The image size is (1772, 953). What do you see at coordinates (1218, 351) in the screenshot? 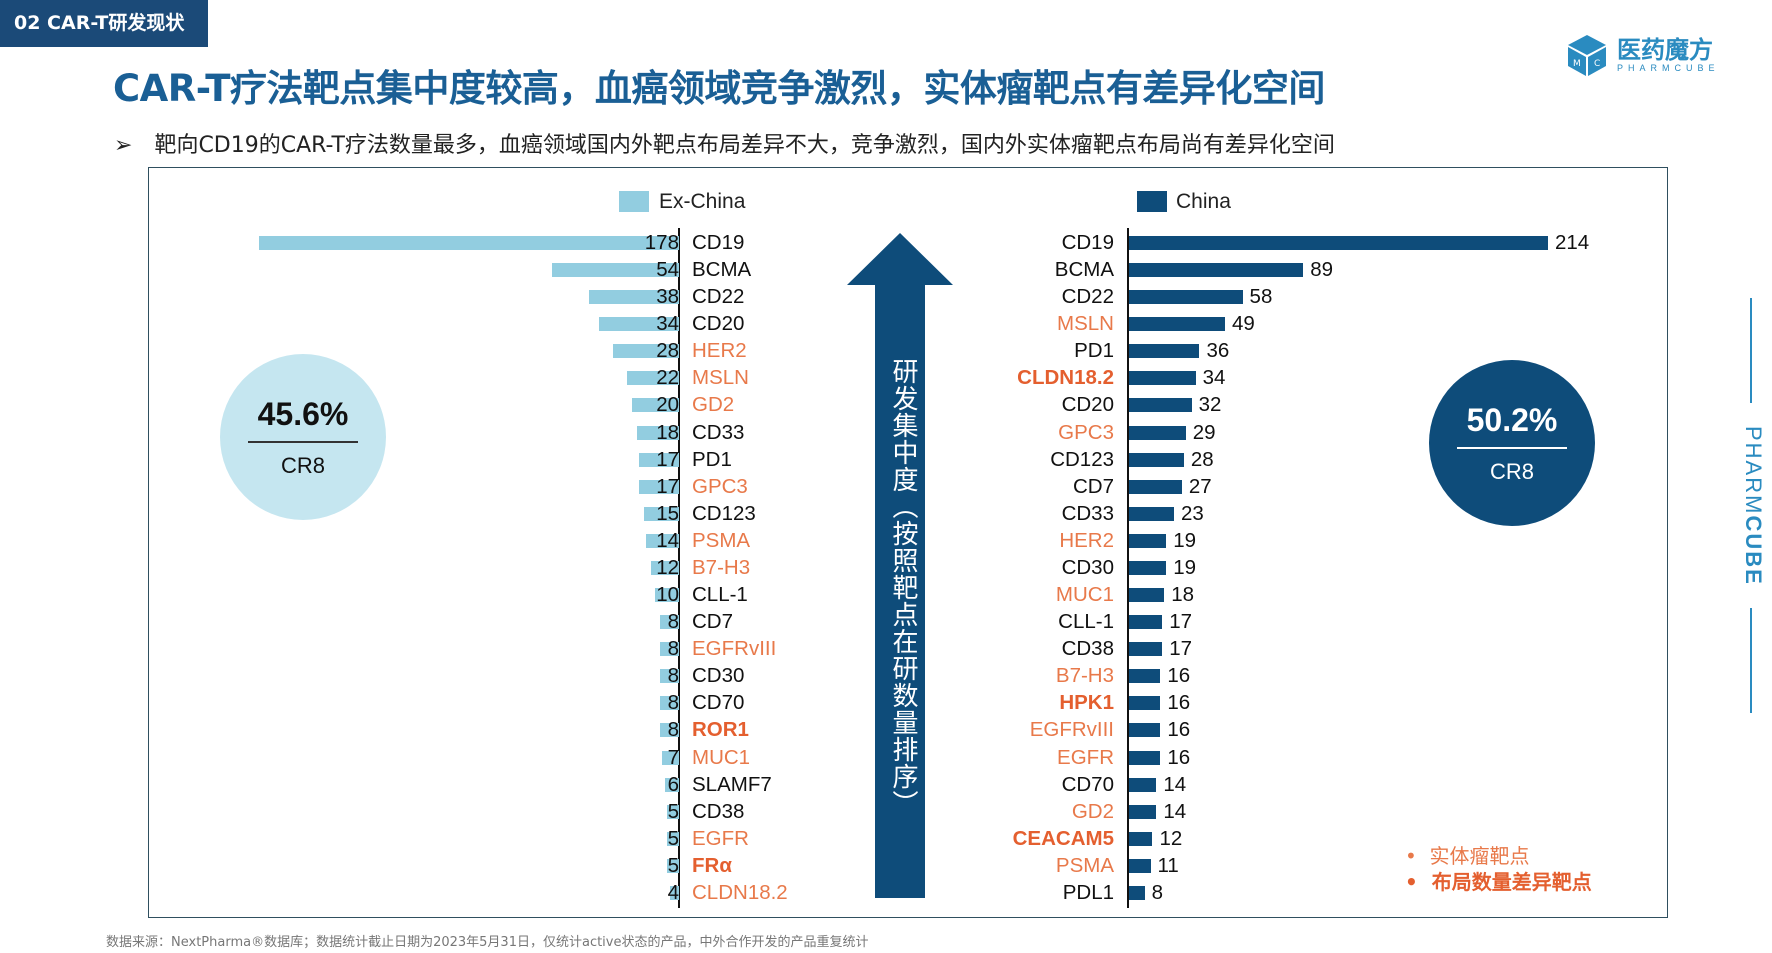
I see `china-value-label: 36` at bounding box center [1218, 351].